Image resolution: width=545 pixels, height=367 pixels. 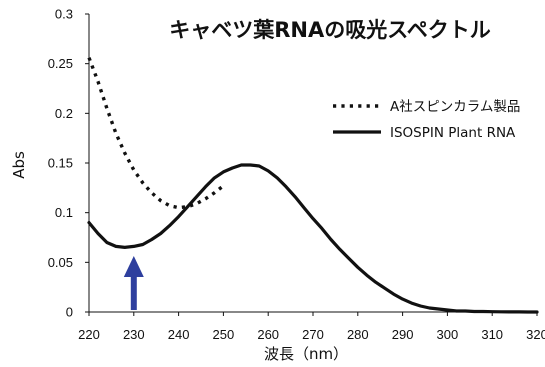 What do you see at coordinates (492, 334) in the screenshot?
I see `x-tick-label: 310` at bounding box center [492, 334].